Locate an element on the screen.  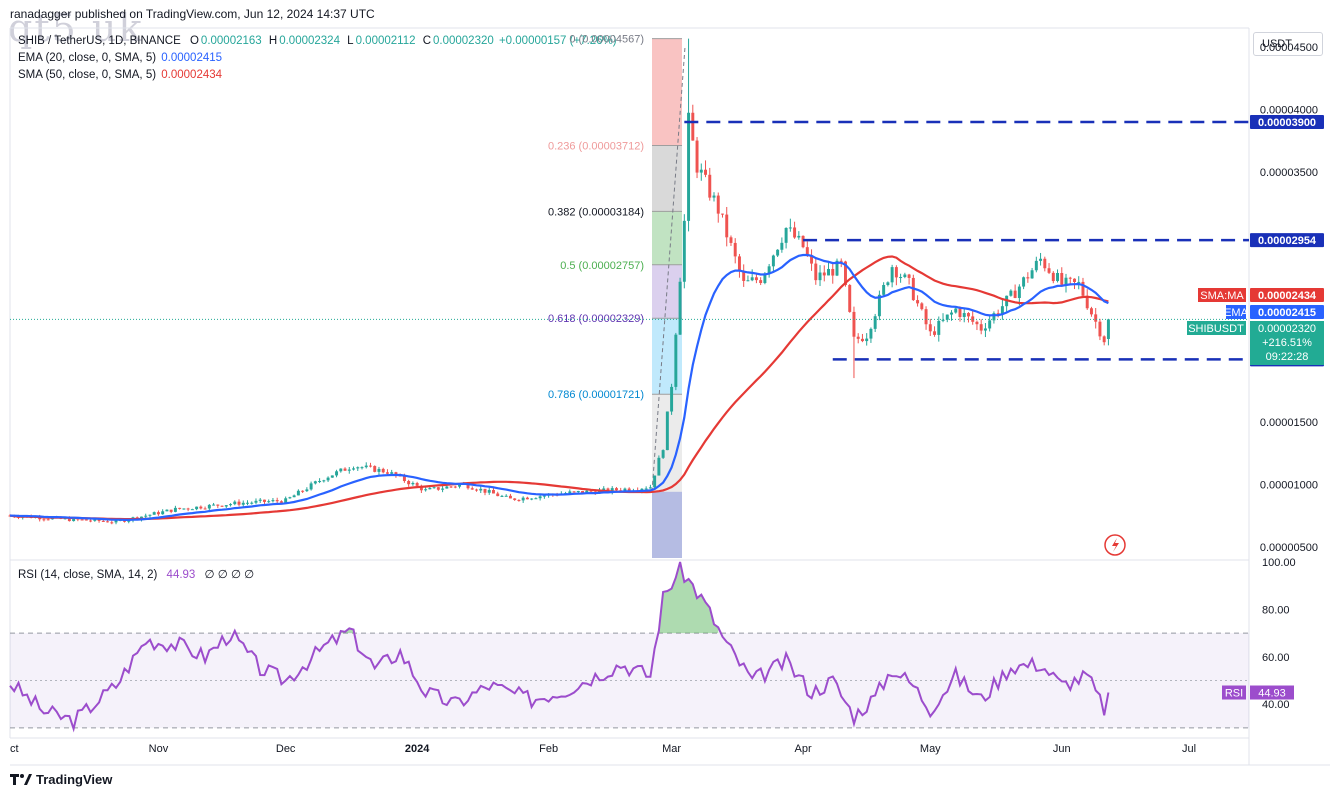
currency-button: USDT is located at coordinates (1288, 44).